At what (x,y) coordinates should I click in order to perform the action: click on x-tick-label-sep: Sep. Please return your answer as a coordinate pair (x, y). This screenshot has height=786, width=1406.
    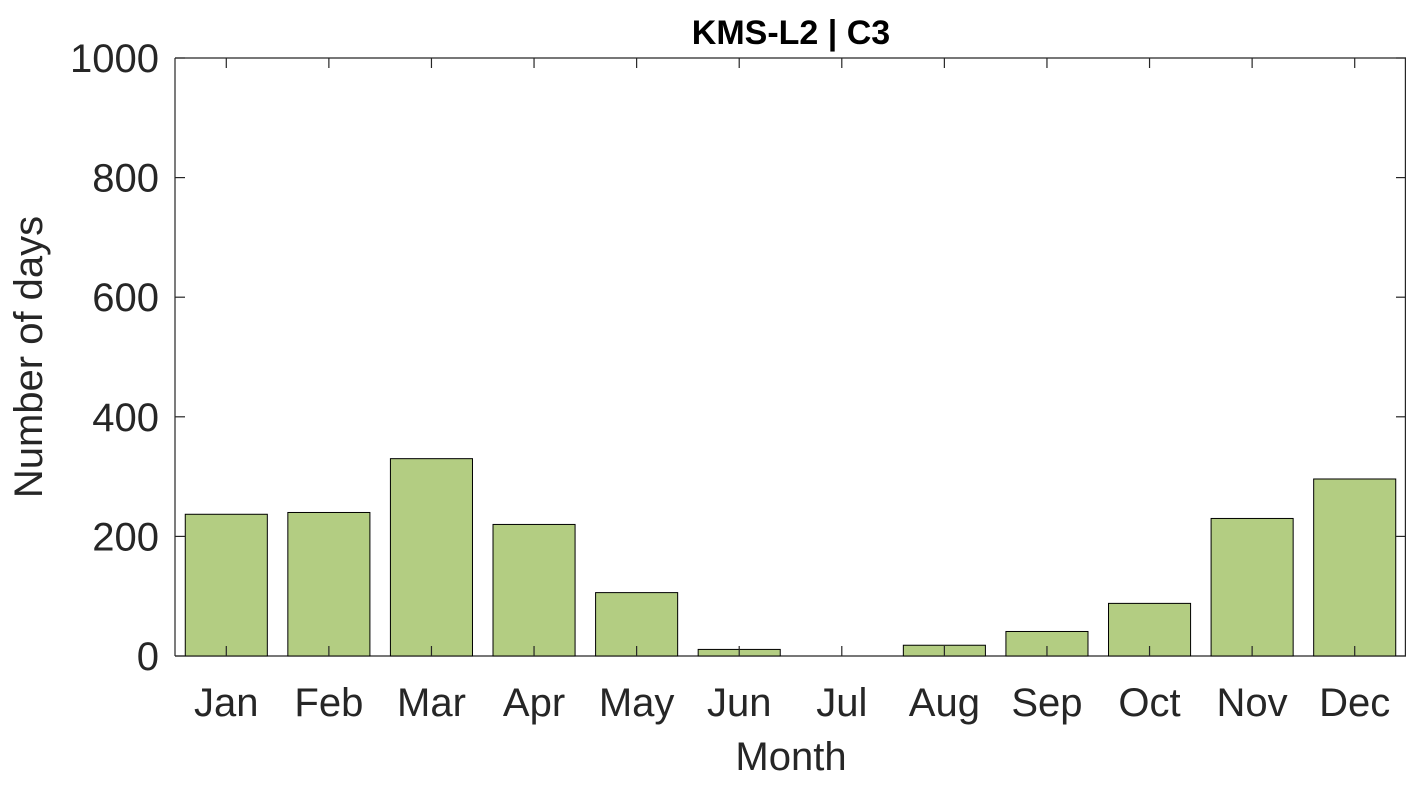
    Looking at the image, I should click on (1046, 703).